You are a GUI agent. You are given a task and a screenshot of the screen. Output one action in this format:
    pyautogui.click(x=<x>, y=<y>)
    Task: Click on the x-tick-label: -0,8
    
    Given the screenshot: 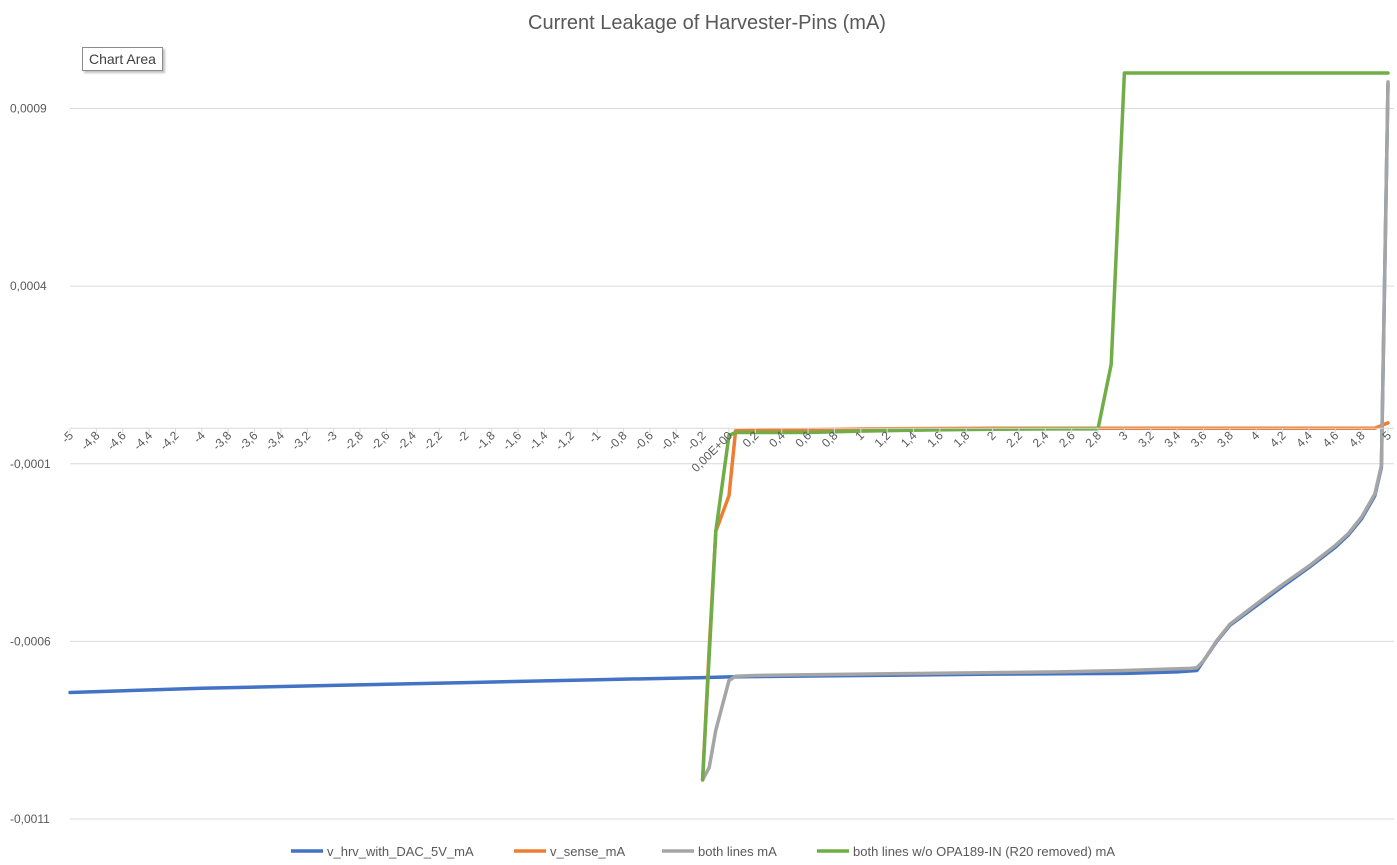 What is the action you would take?
    pyautogui.click(x=617, y=440)
    